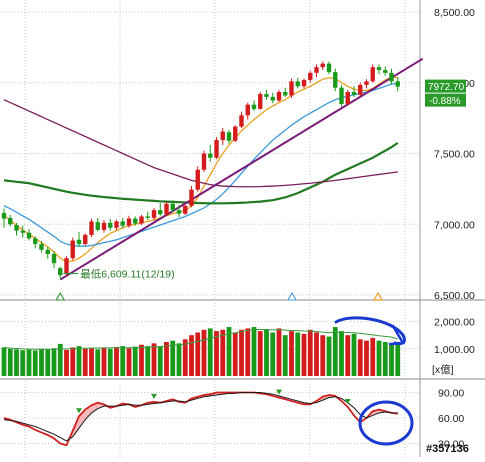 The width and height of the screenshot is (485, 462). I want to click on low-marker-icon, so click(60, 296).